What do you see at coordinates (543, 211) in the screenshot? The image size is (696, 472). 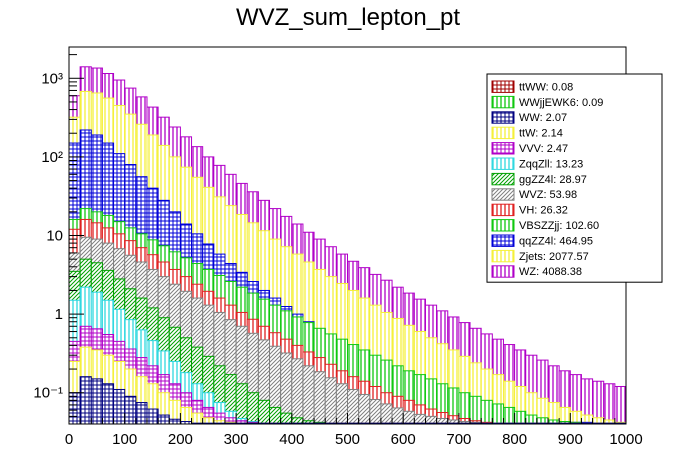 I see `legend-label-VH: VH: 26.32` at bounding box center [543, 211].